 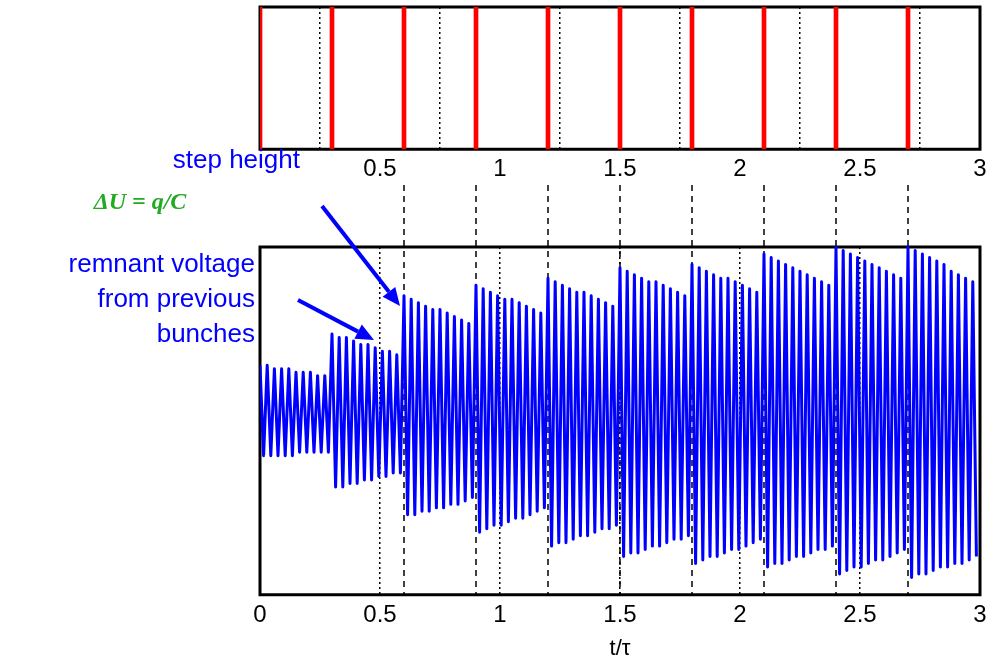 What do you see at coordinates (161, 298) in the screenshot?
I see `text: remnant voltage from previous bunches` at bounding box center [161, 298].